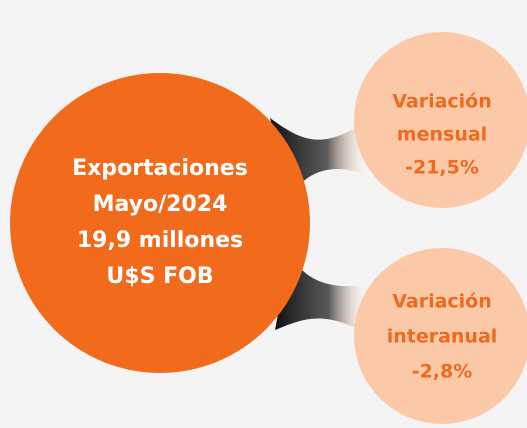 The image size is (527, 428). What do you see at coordinates (442, 135) in the screenshot?
I see `label: mensual` at bounding box center [442, 135].